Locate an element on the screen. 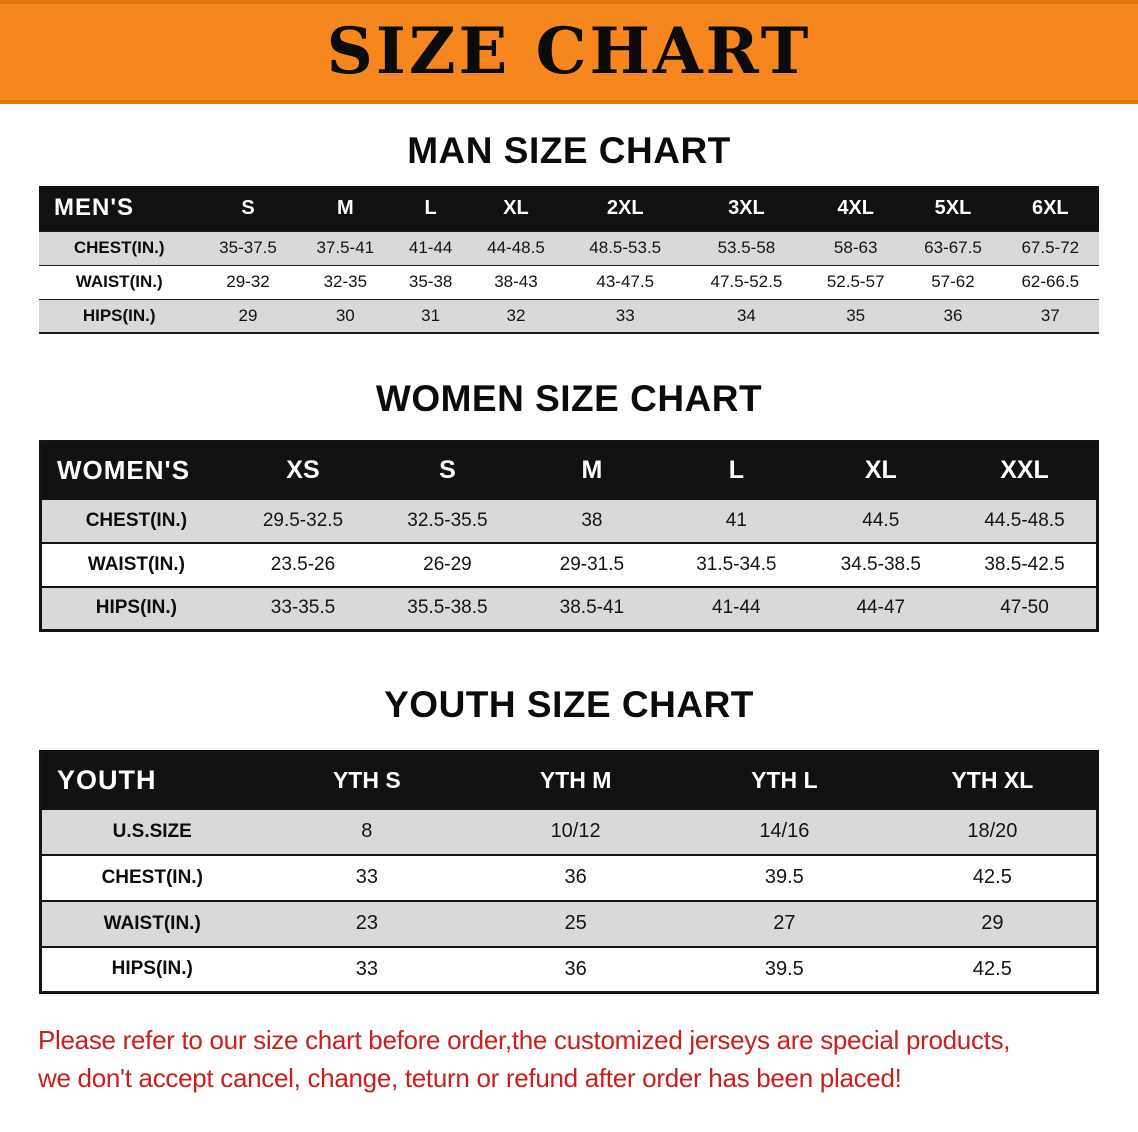 This screenshot has width=1138, height=1132. size-header-cell: XL is located at coordinates (516, 208).